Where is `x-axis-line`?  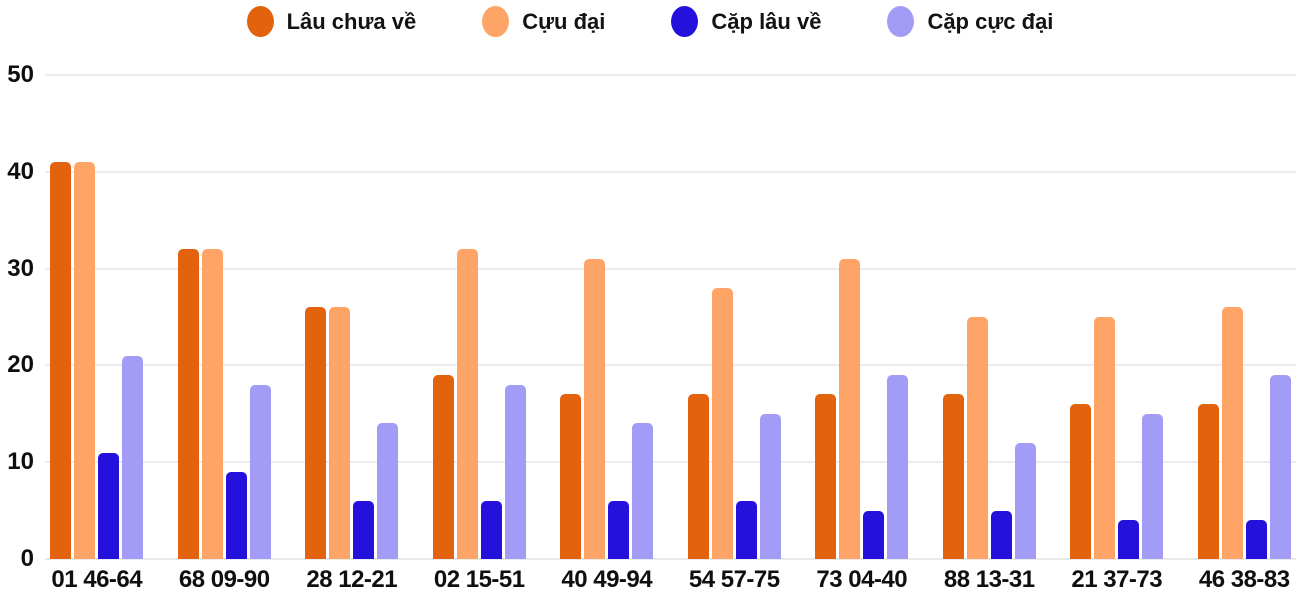 x-axis-line is located at coordinates (670, 559).